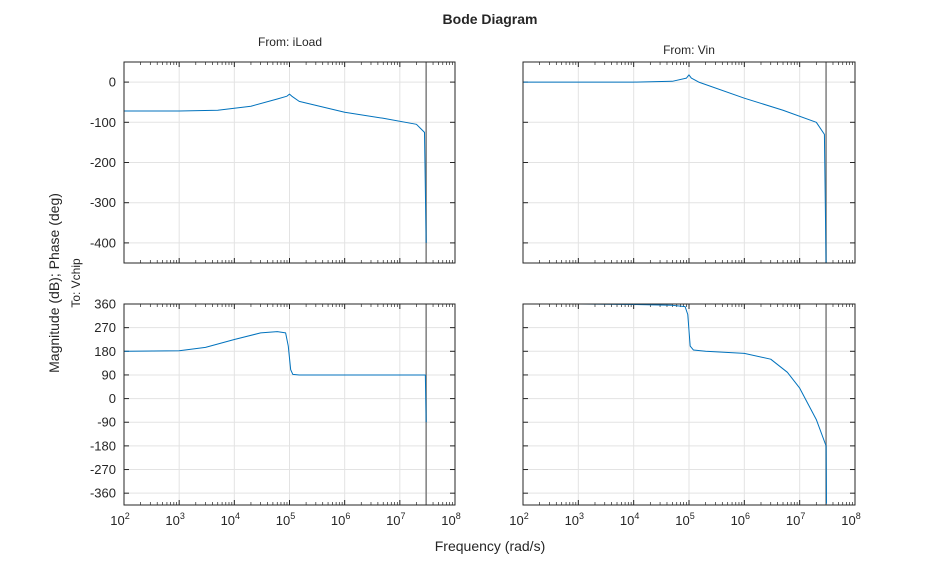 This screenshot has height=574, width=946. Describe the element at coordinates (103, 122) in the screenshot. I see `y-tick-label: -100` at that location.